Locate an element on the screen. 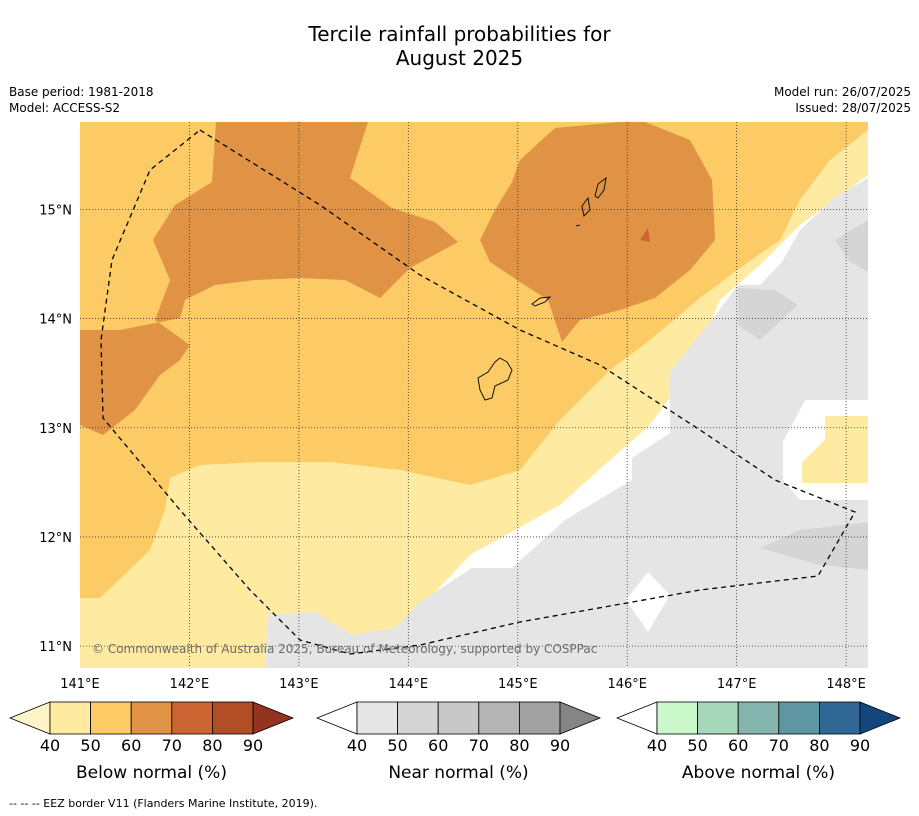  lat-tick-label: 13°N is located at coordinates (55, 429).